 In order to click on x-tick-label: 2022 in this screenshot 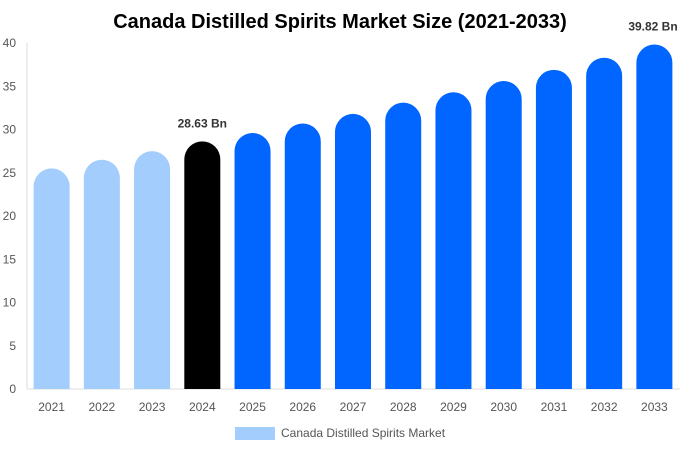, I will do `click(101, 407)`.